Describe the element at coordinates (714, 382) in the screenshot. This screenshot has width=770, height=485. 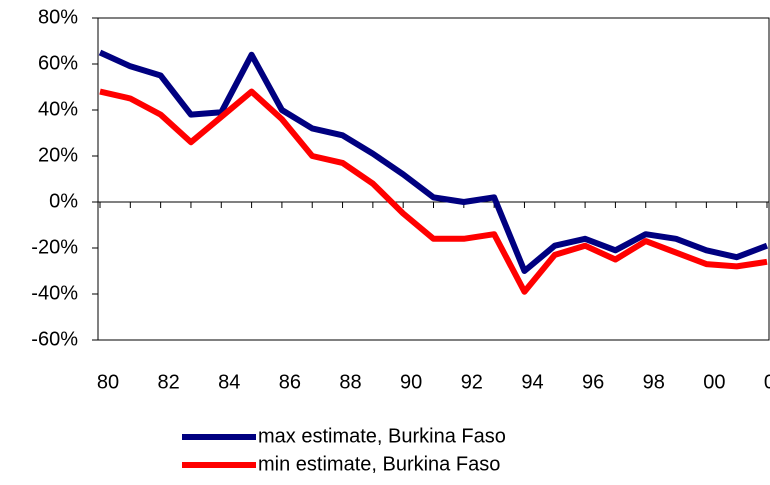
I see `x-tick-label: 00` at that location.